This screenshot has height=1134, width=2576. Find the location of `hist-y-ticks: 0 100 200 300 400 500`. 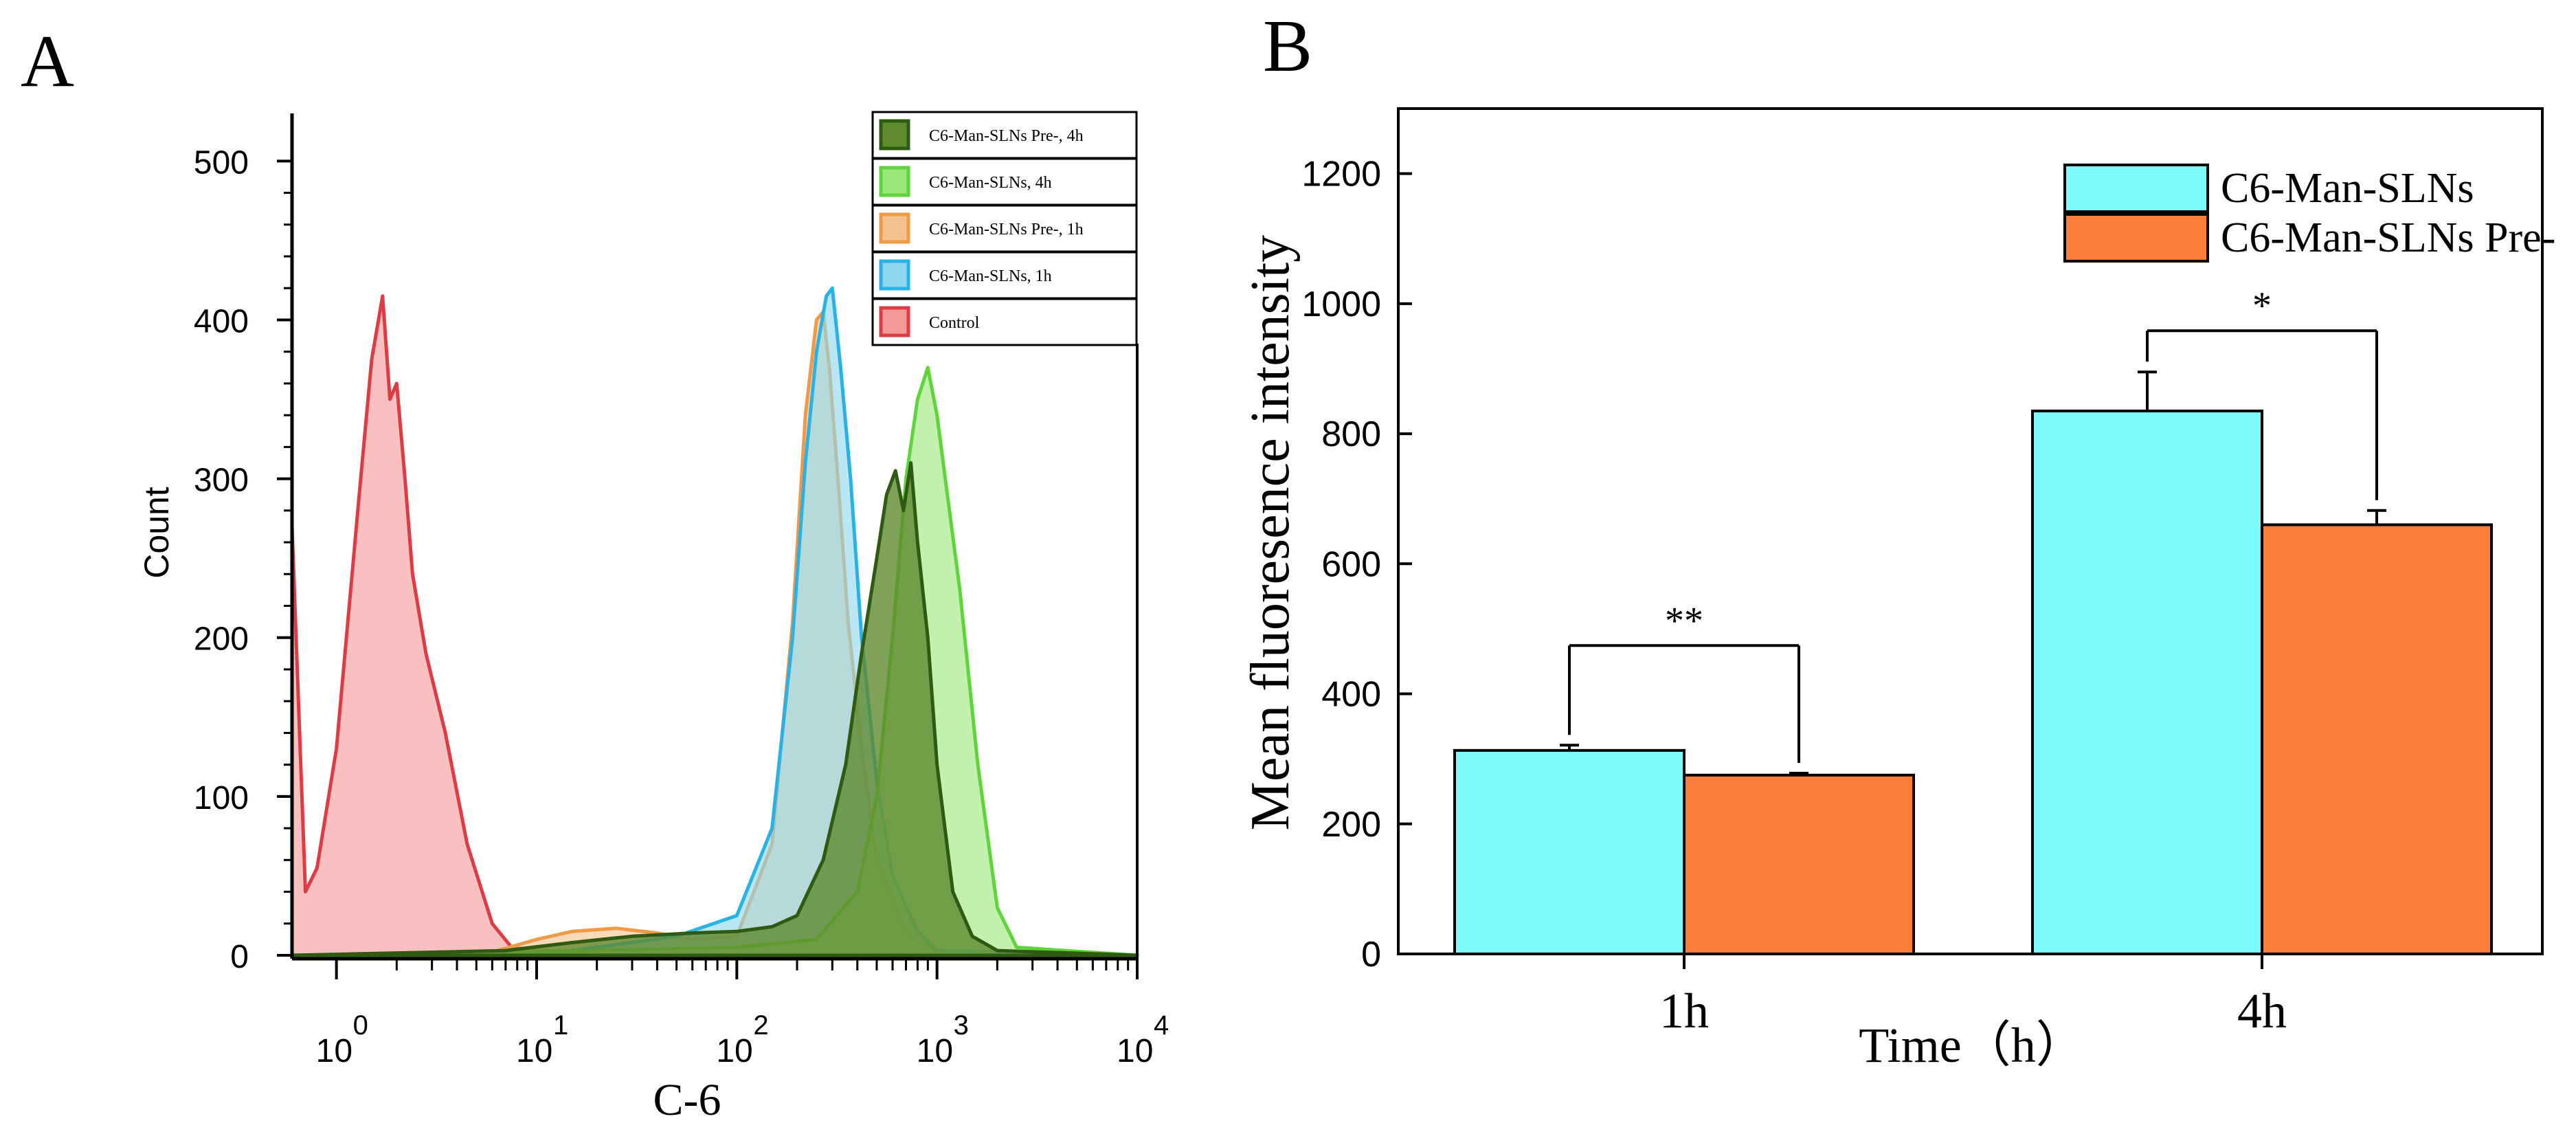

hist-y-ticks: 0 100 200 300 400 500 is located at coordinates (243, 559).